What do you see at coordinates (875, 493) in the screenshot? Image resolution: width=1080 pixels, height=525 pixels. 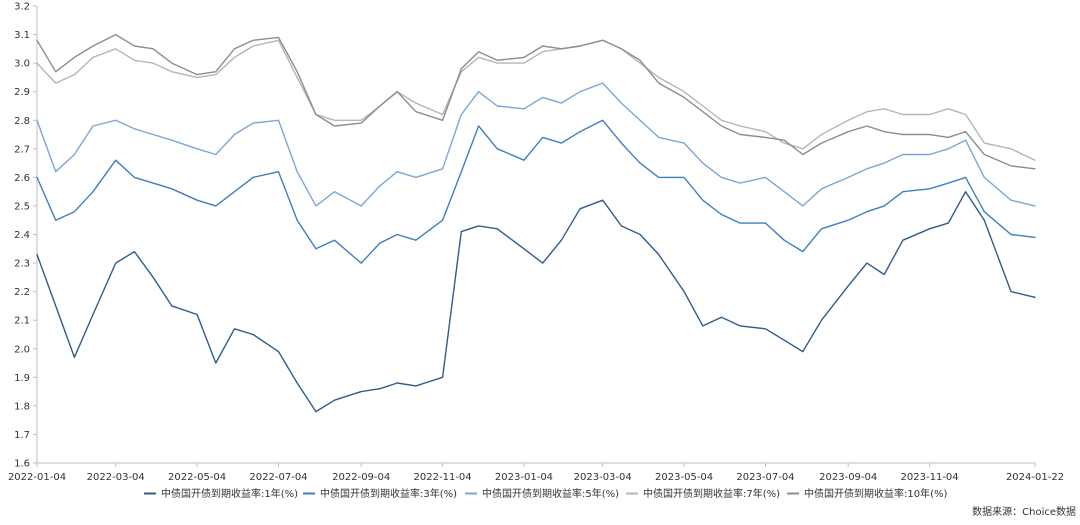 I see `legend-label-5: 中债国开债到期收益率:10年(%)` at bounding box center [875, 493].